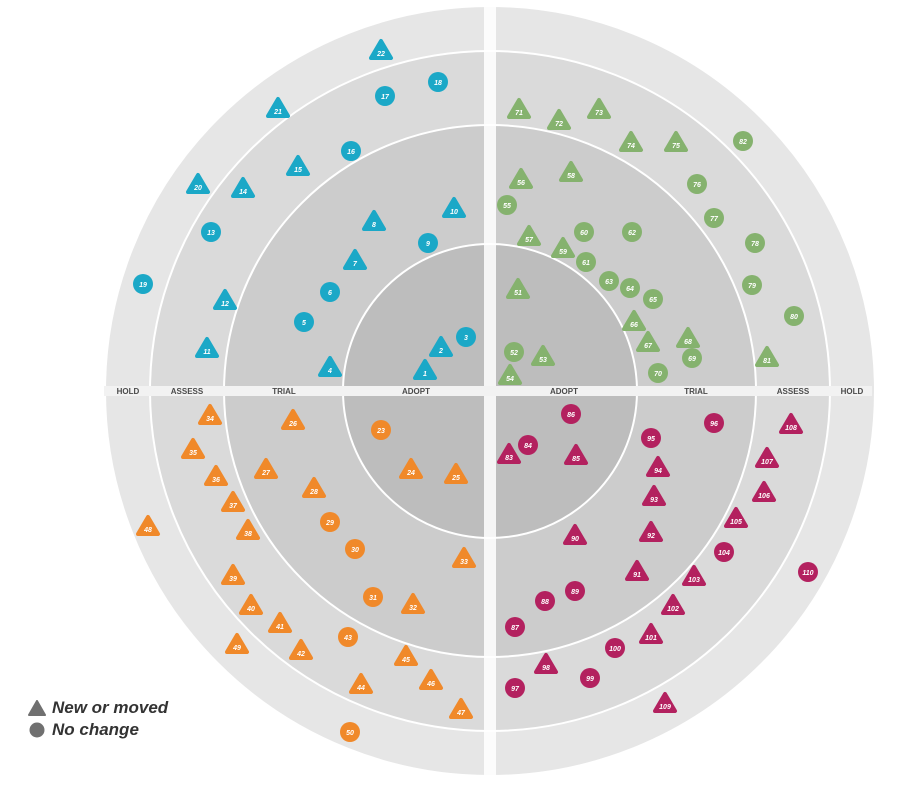  I want to click on blip-95: 95, so click(651, 438).